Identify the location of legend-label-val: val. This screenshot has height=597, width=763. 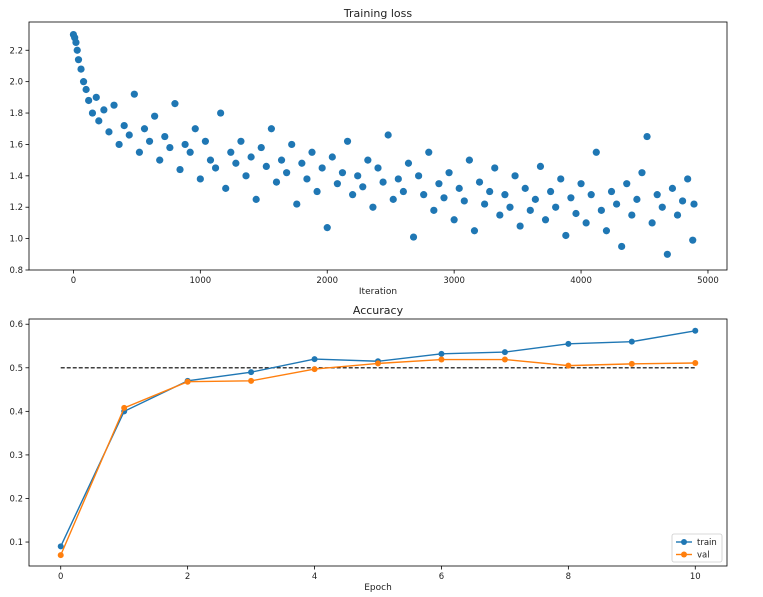
(703, 556).